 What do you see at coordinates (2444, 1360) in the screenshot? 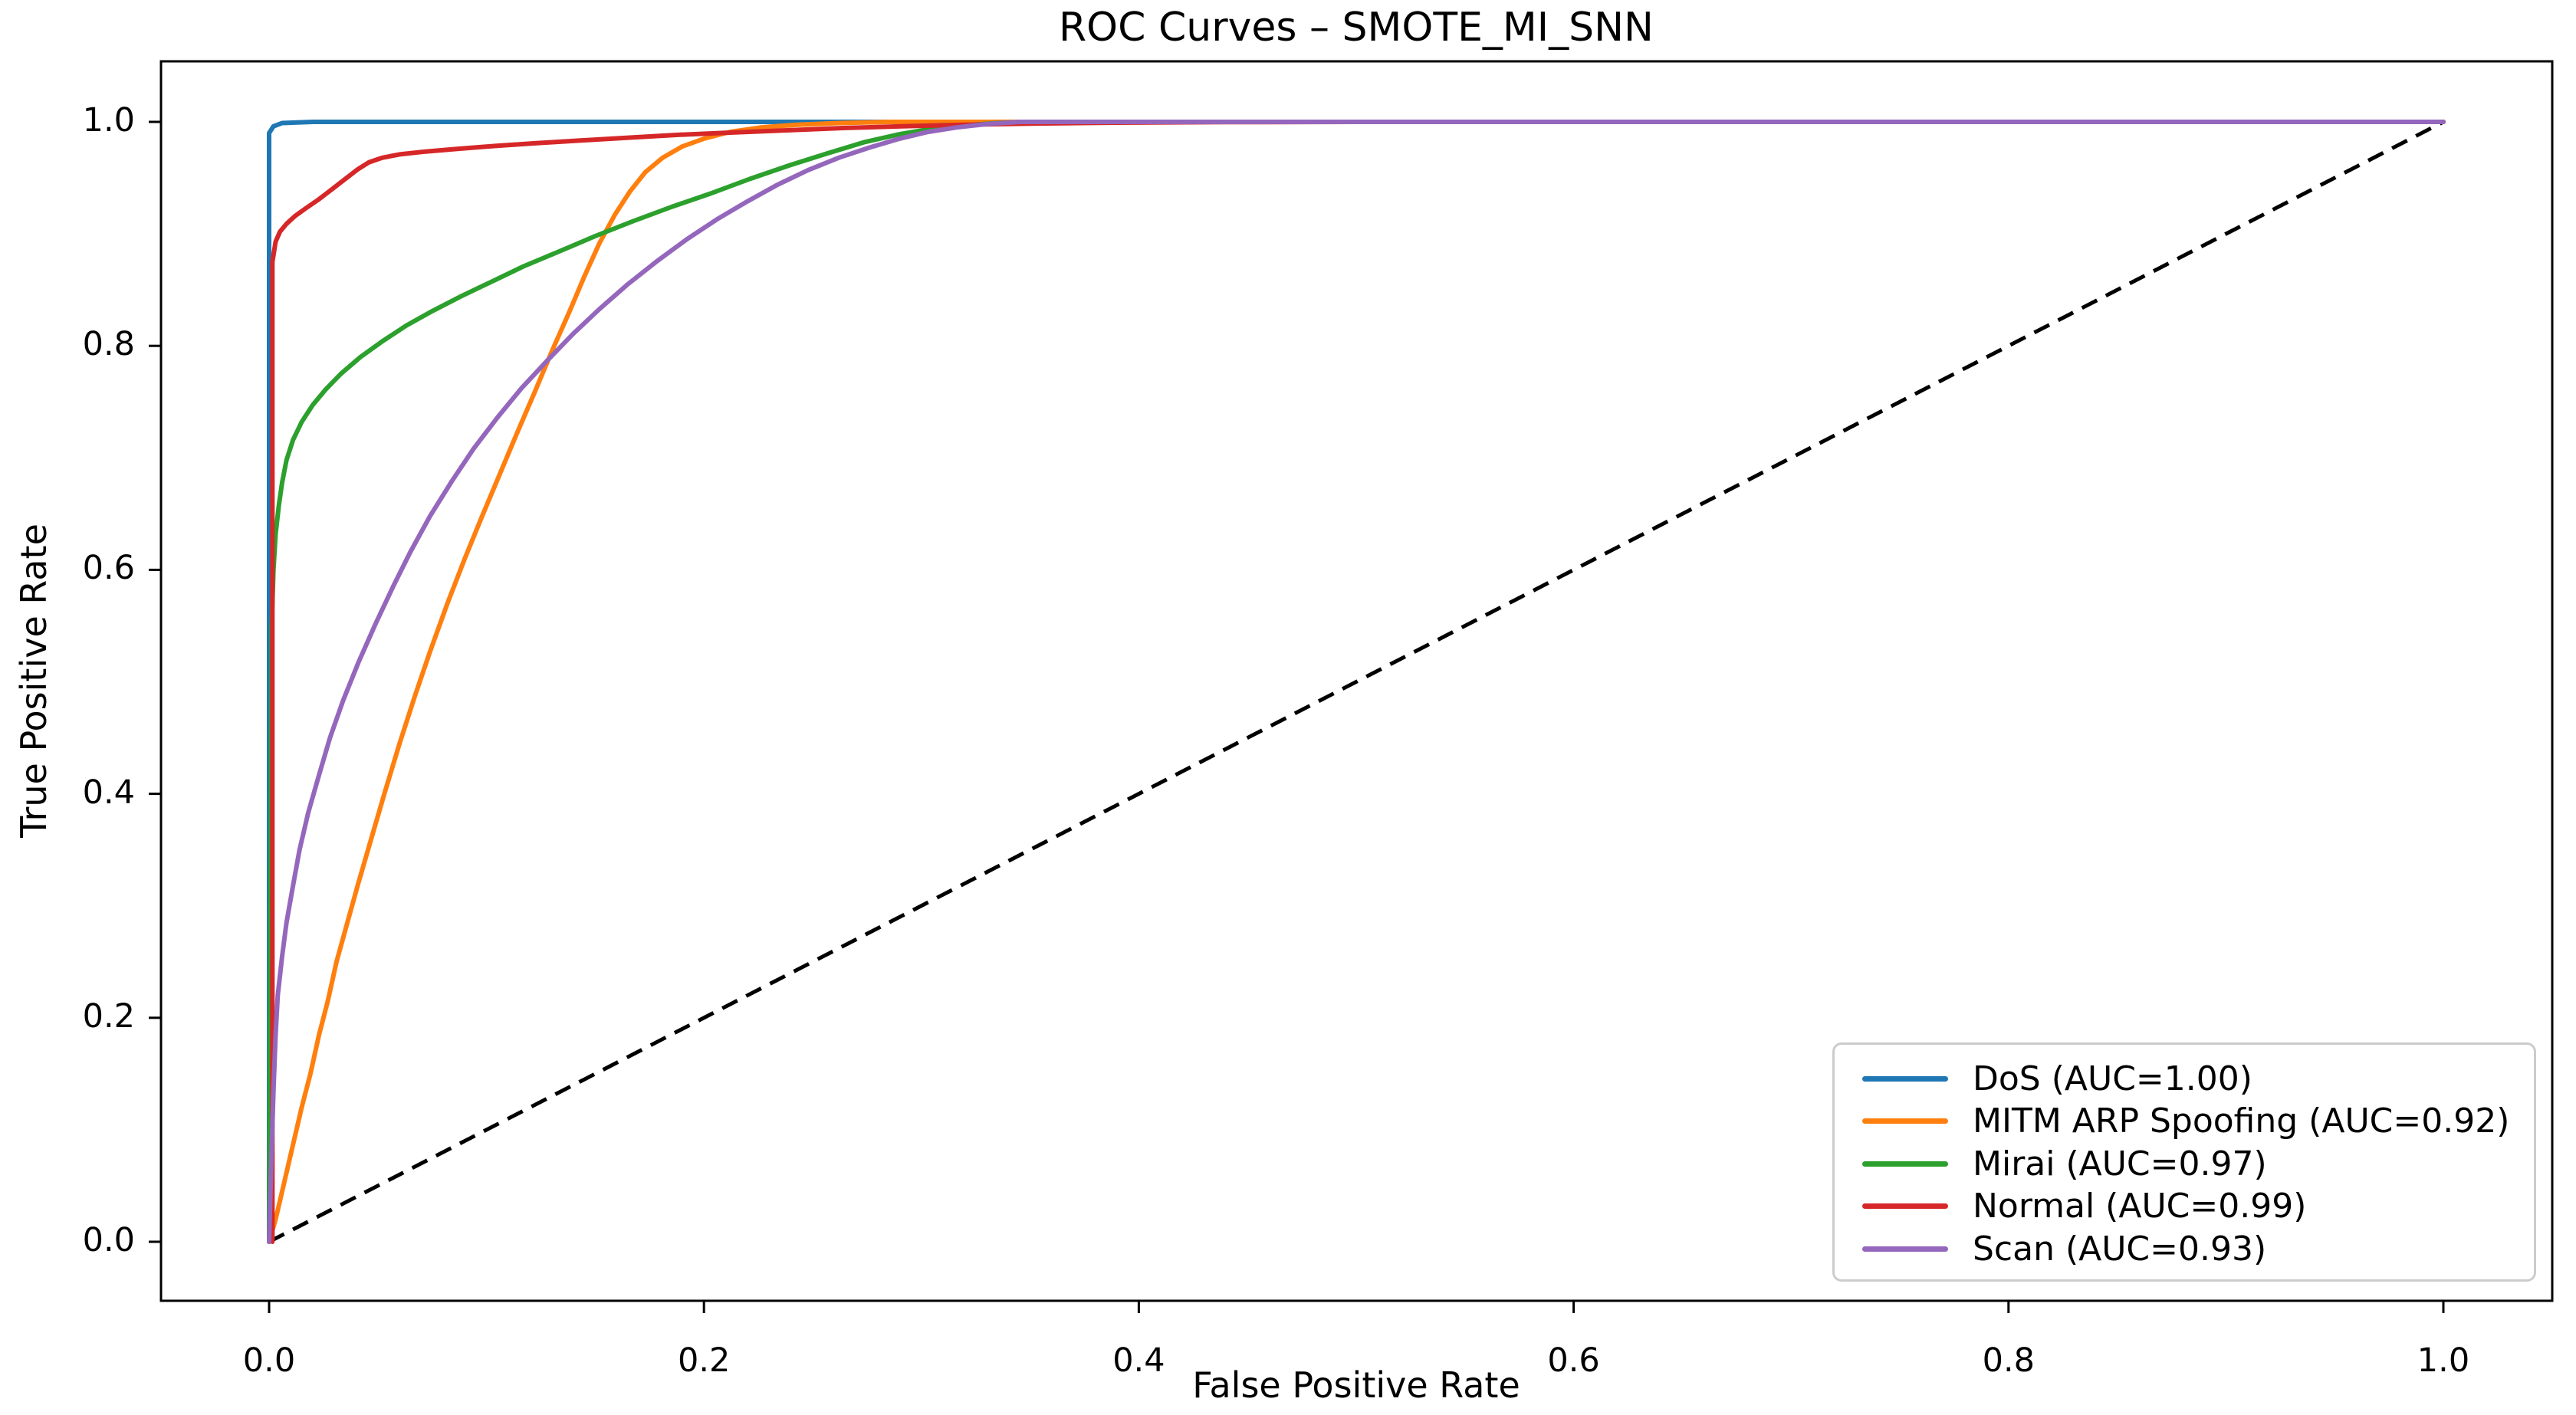
I see `x-tick-label: 1.0` at bounding box center [2444, 1360].